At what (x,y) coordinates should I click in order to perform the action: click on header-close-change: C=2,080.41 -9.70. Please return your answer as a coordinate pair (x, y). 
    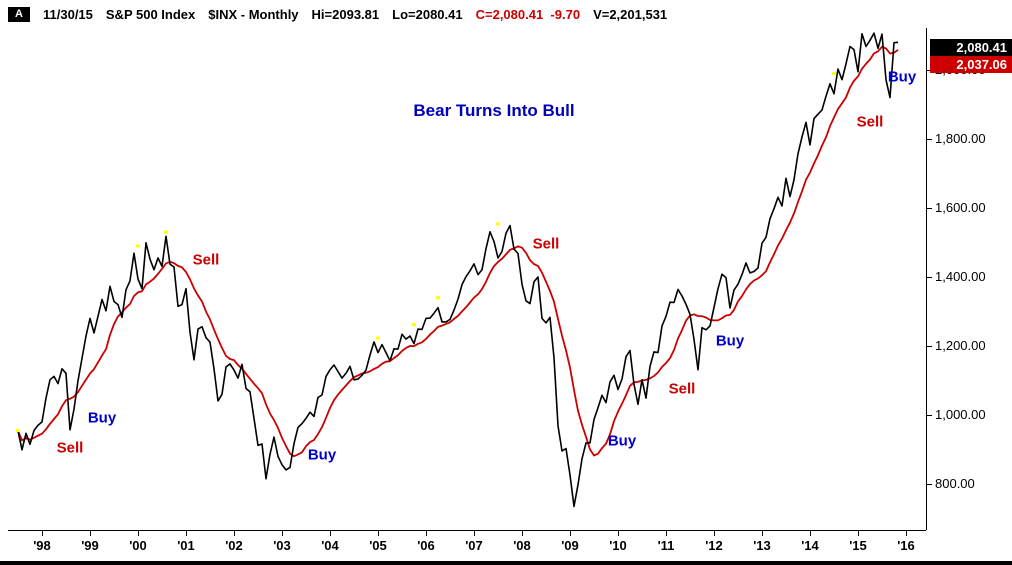
    Looking at the image, I should click on (528, 14).